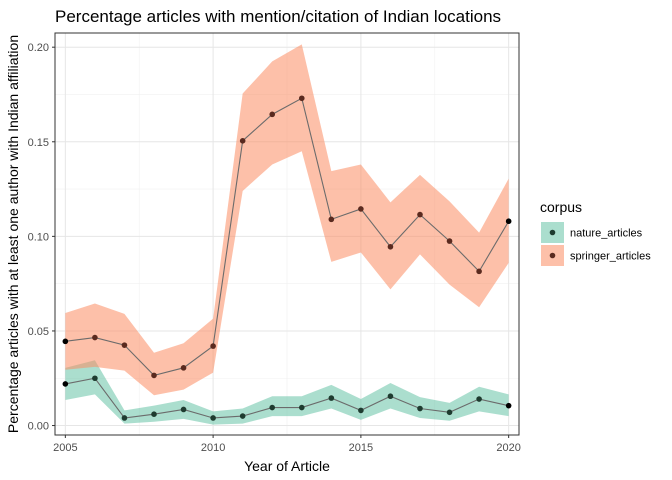 This screenshot has height=480, width=672. I want to click on x-tick-label: 2010, so click(213, 448).